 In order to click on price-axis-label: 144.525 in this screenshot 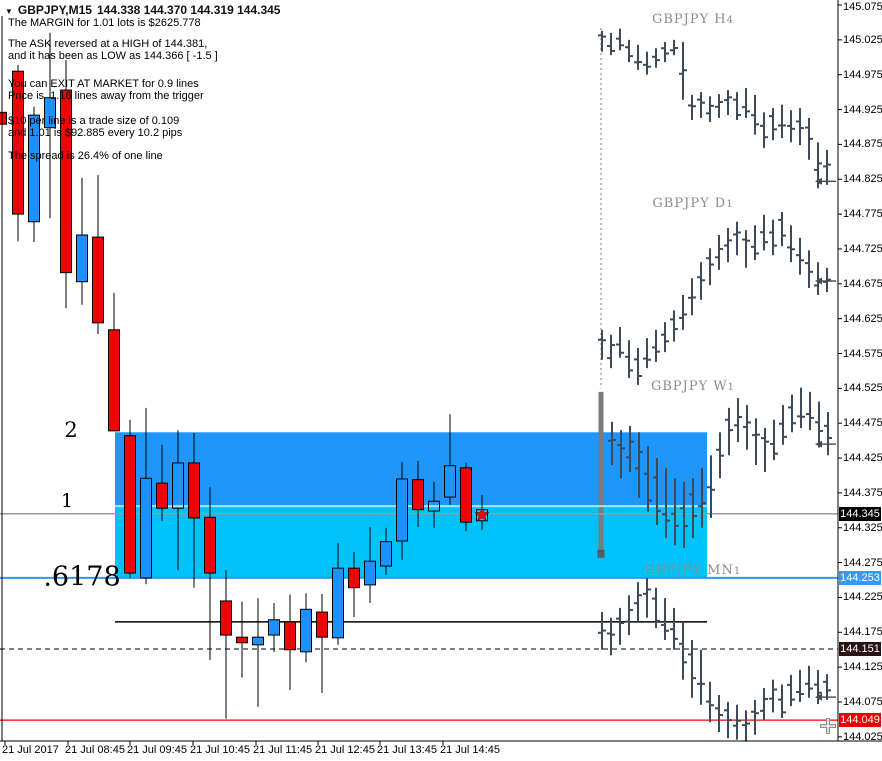, I will do `click(862, 388)`.